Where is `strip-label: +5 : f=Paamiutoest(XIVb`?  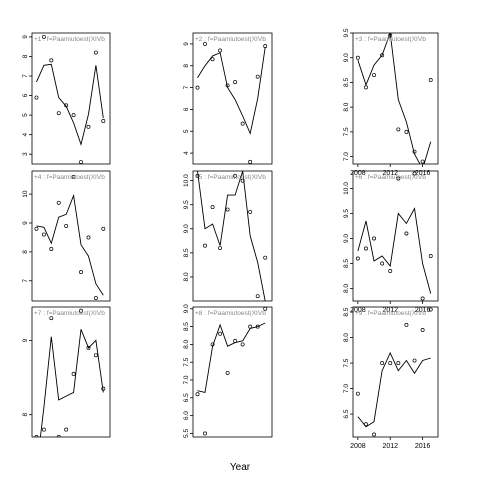
strip-label: +5 : f=Paamiutoest(XIVb is located at coordinates (230, 177).